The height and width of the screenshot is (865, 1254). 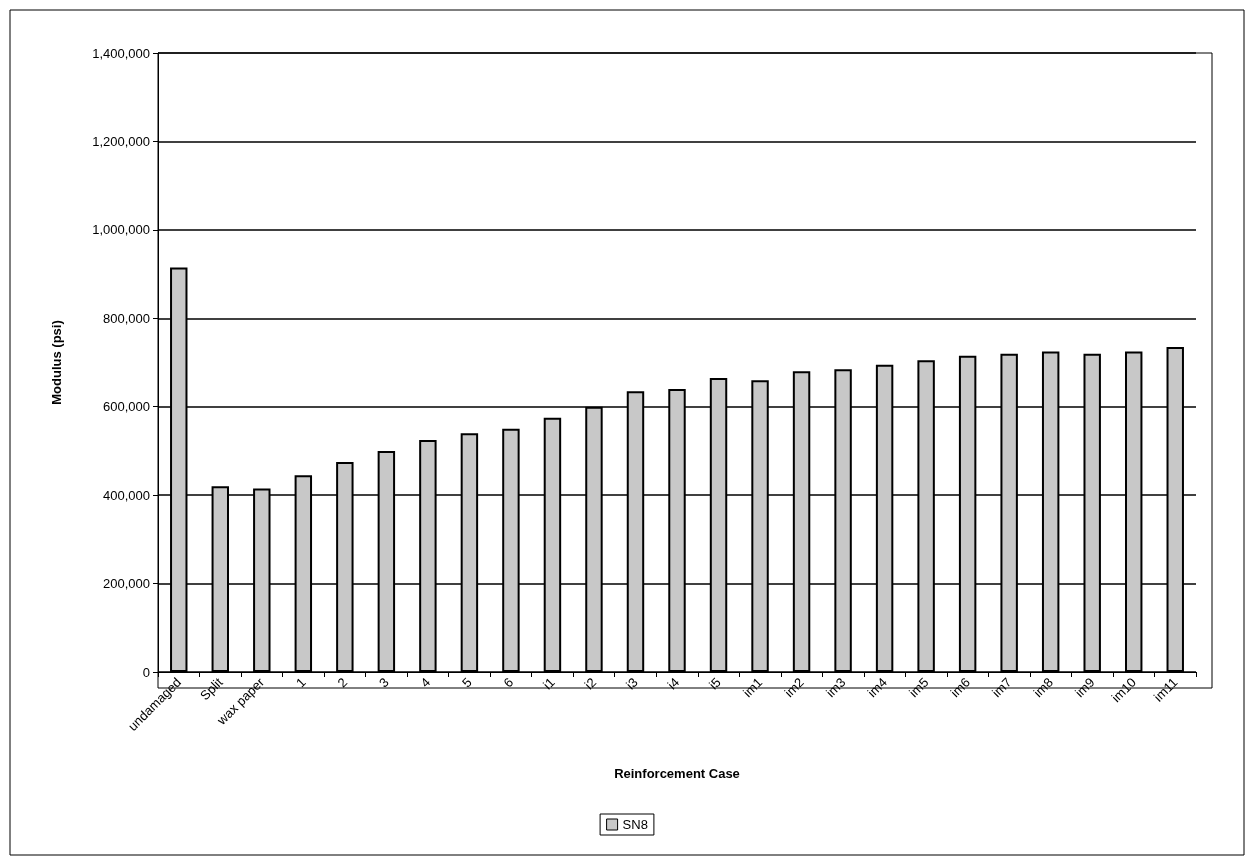 I want to click on x-tick-label: Split, so click(x=211, y=689).